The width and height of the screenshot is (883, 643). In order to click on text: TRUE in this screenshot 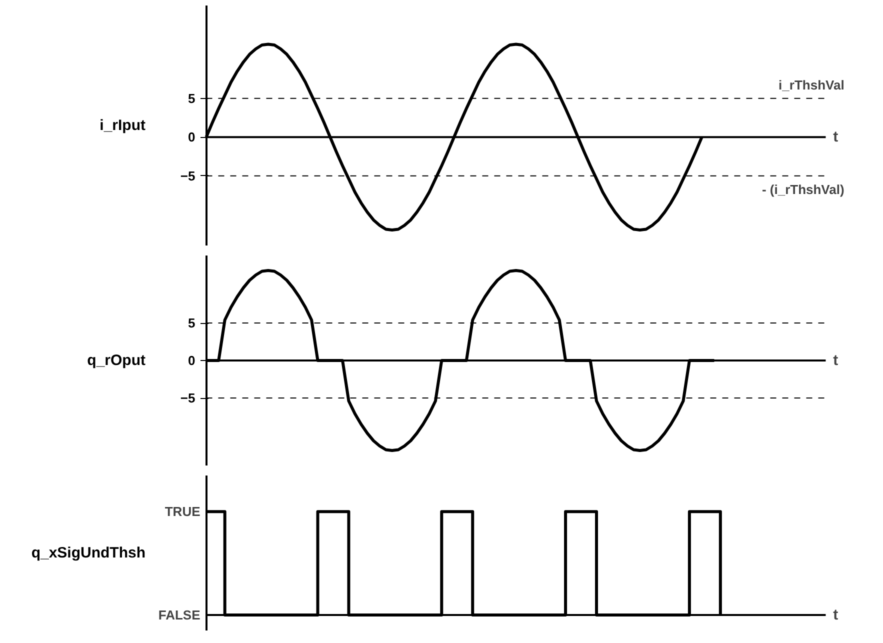, I will do `click(182, 512)`.